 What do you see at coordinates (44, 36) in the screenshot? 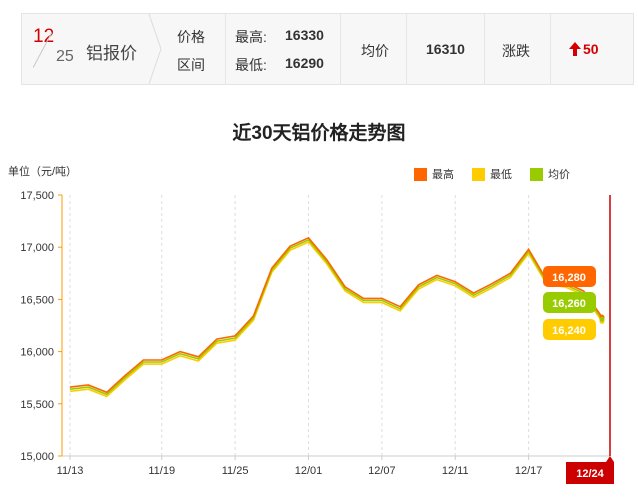
I see `date-month: 12` at bounding box center [44, 36].